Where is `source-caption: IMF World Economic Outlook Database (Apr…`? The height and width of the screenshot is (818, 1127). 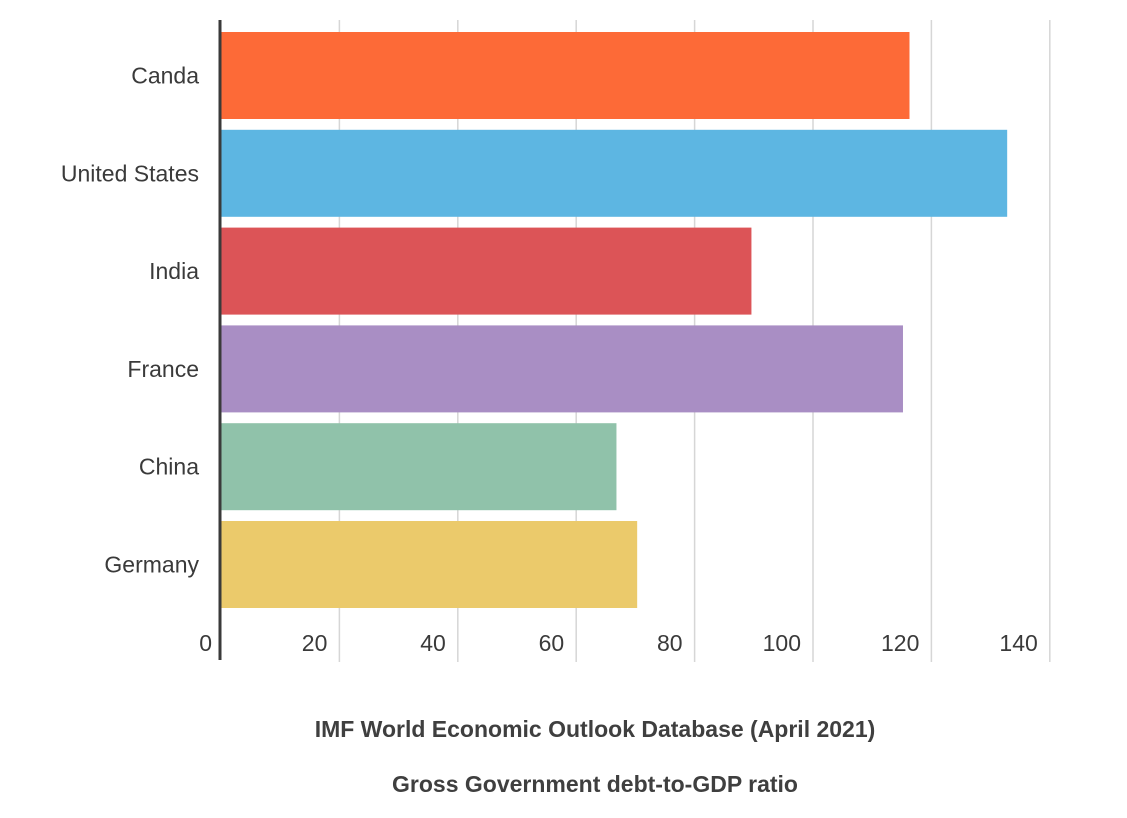
source-caption: IMF World Economic Outlook Database (Apr… is located at coordinates (595, 729).